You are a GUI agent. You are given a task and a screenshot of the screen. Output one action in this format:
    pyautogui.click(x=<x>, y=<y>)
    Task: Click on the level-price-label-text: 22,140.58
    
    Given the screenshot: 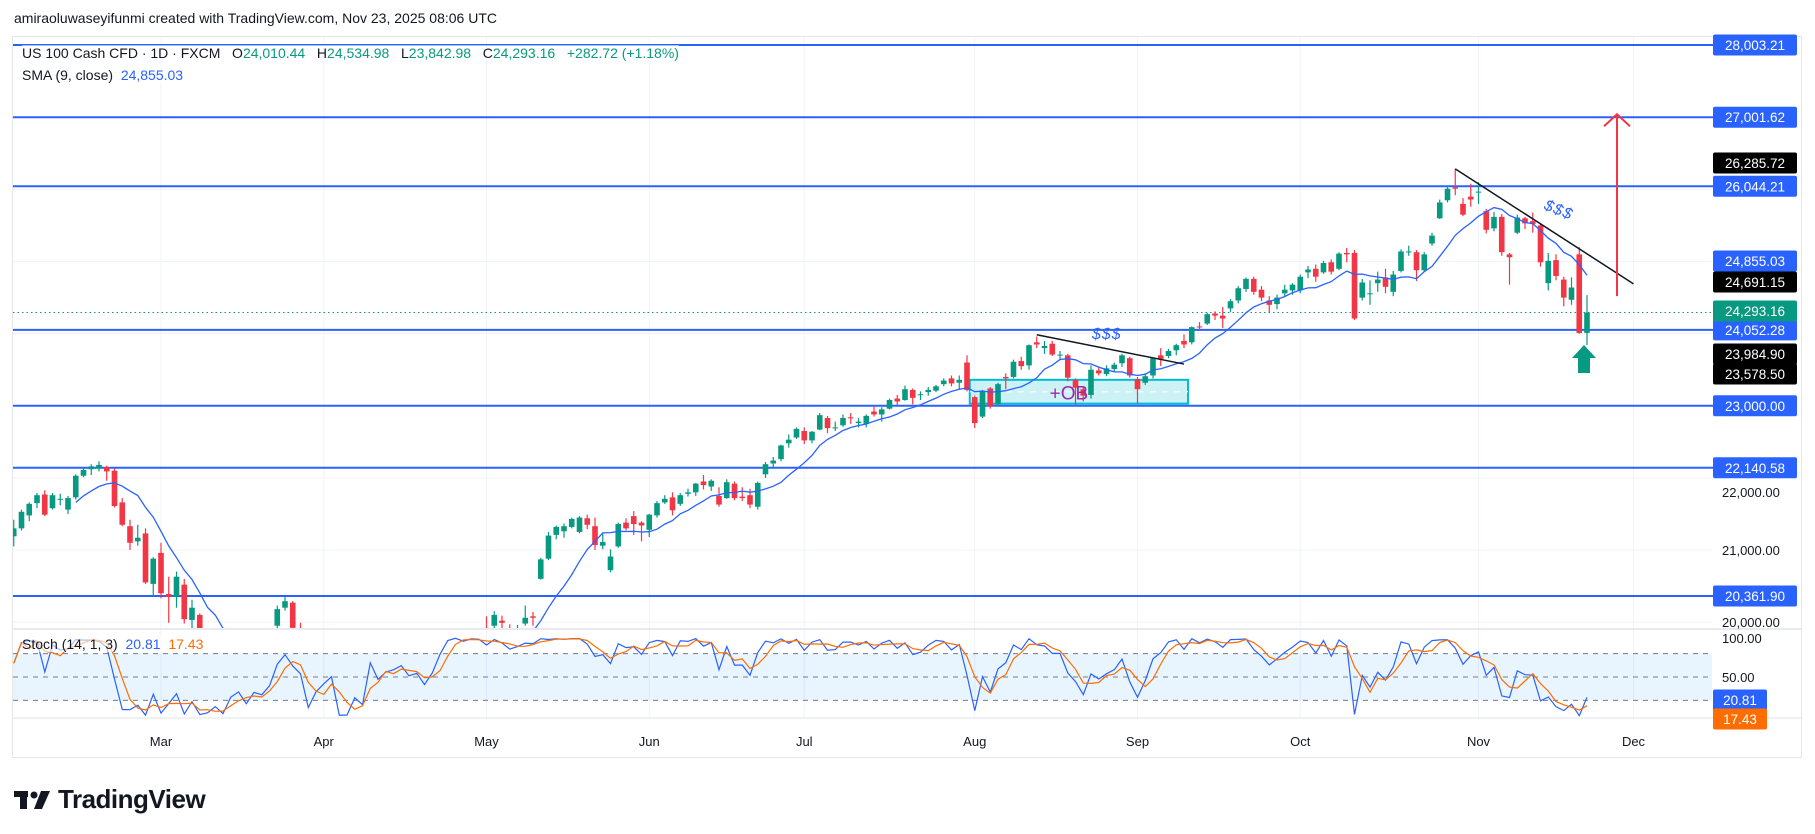 What is the action you would take?
    pyautogui.click(x=1755, y=468)
    